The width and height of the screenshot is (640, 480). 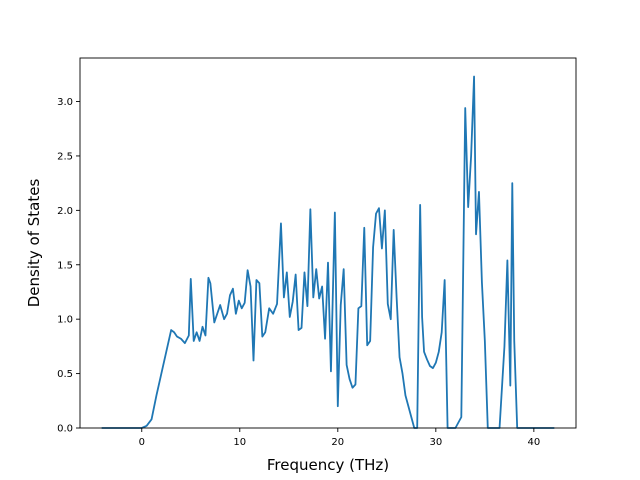 What do you see at coordinates (65, 320) in the screenshot?
I see `y-tick-label: 1.0` at bounding box center [65, 320].